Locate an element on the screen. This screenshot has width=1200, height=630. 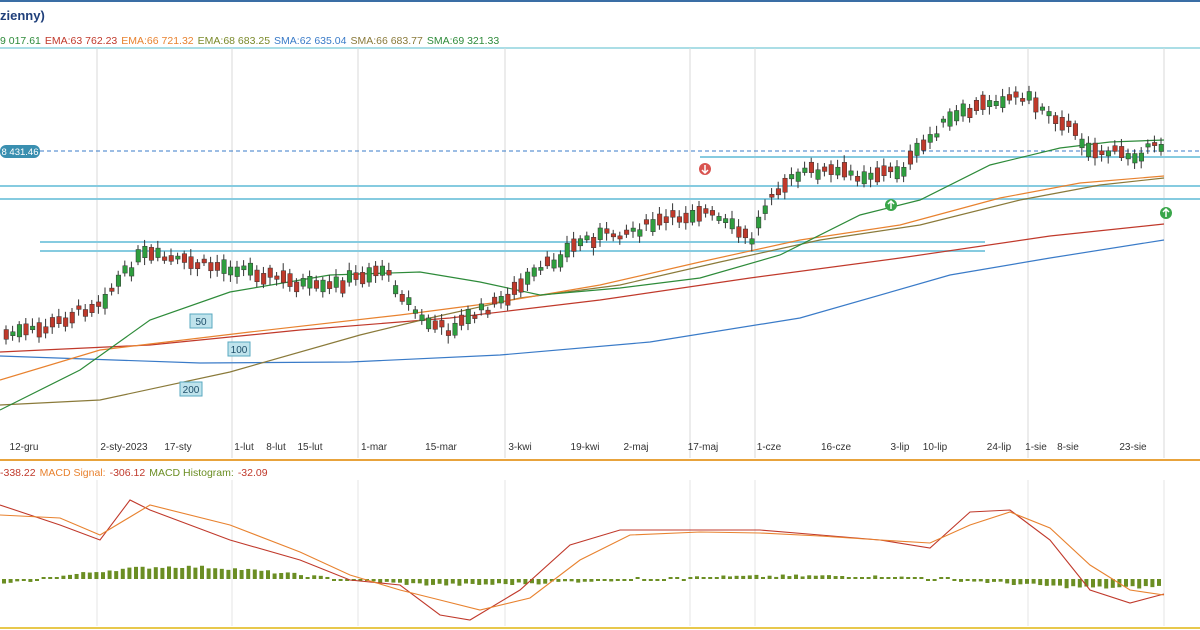
x-tick-label: 17-sty is located at coordinates (177, 447).